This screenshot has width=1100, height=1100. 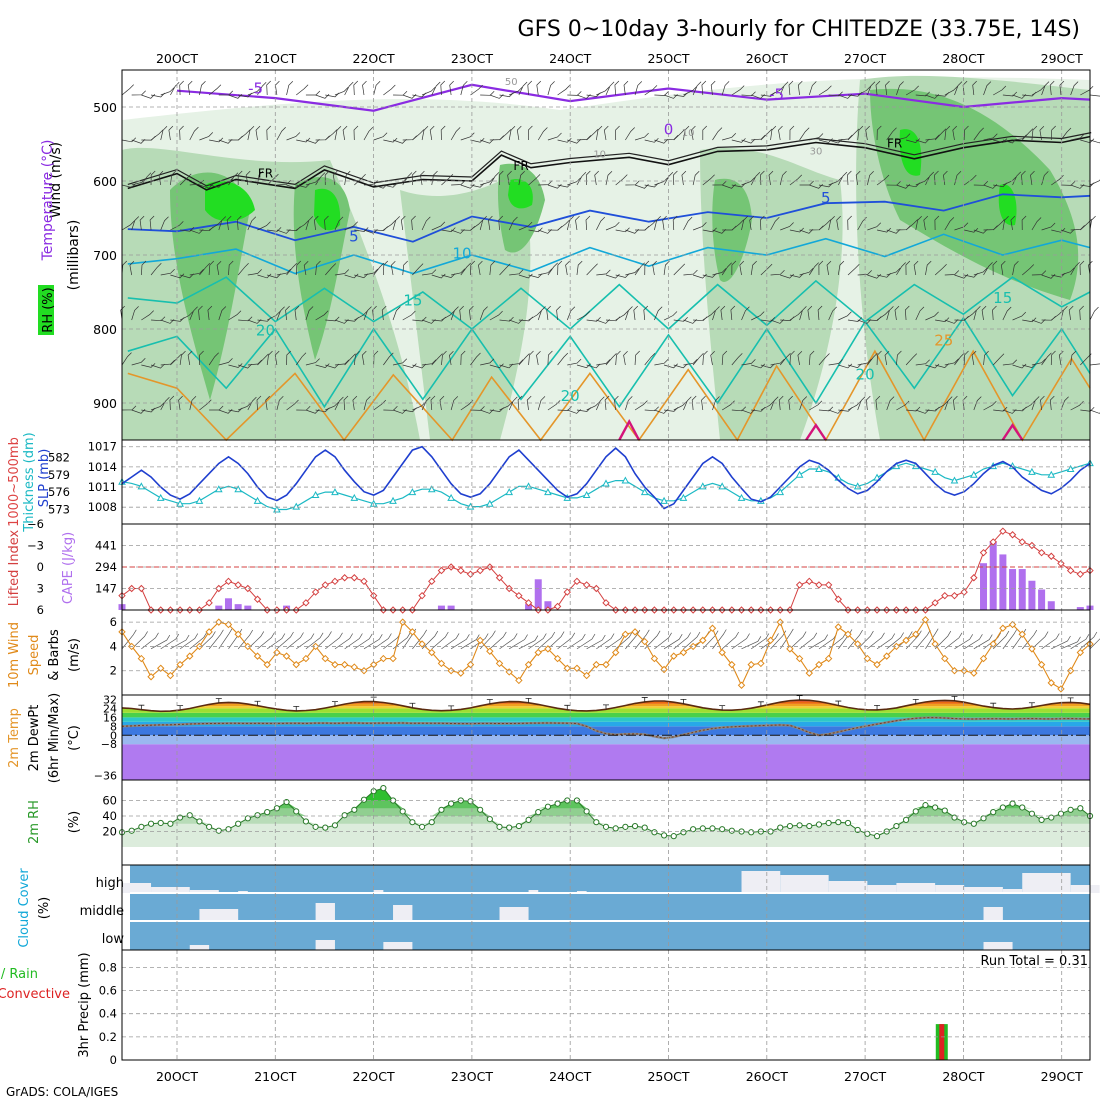 What do you see at coordinates (59, 475) in the screenshot?
I see `thickness-tick-label: 579` at bounding box center [59, 475].